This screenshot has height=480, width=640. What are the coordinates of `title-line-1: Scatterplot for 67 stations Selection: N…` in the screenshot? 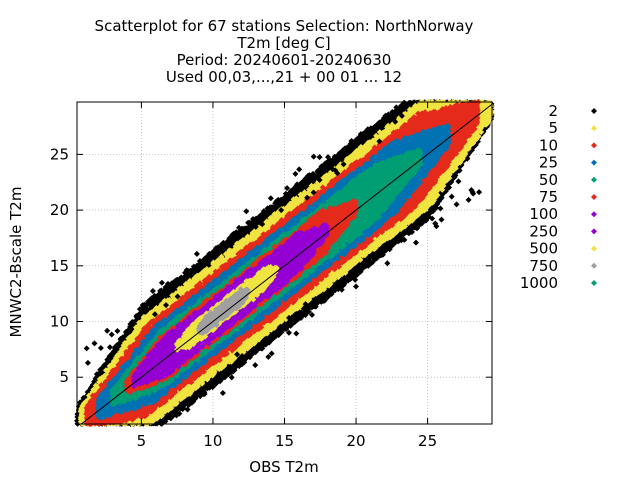 It's located at (284, 26).